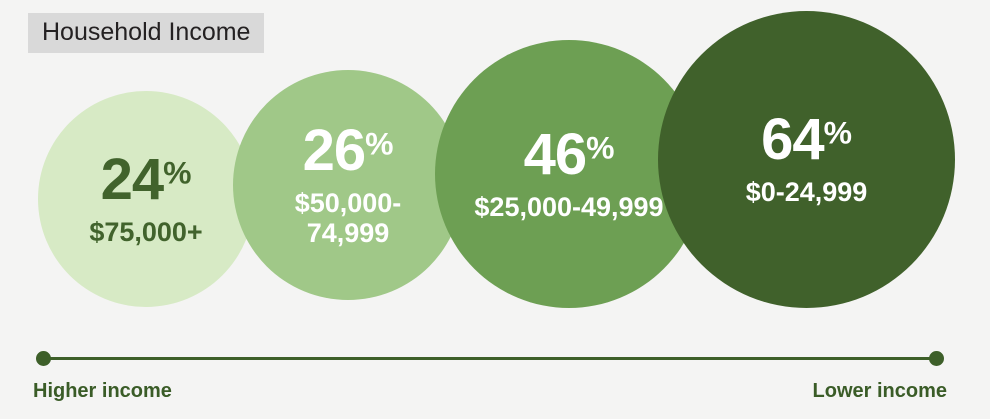  I want to click on axis-endpoint-dot-right, so click(936, 358).